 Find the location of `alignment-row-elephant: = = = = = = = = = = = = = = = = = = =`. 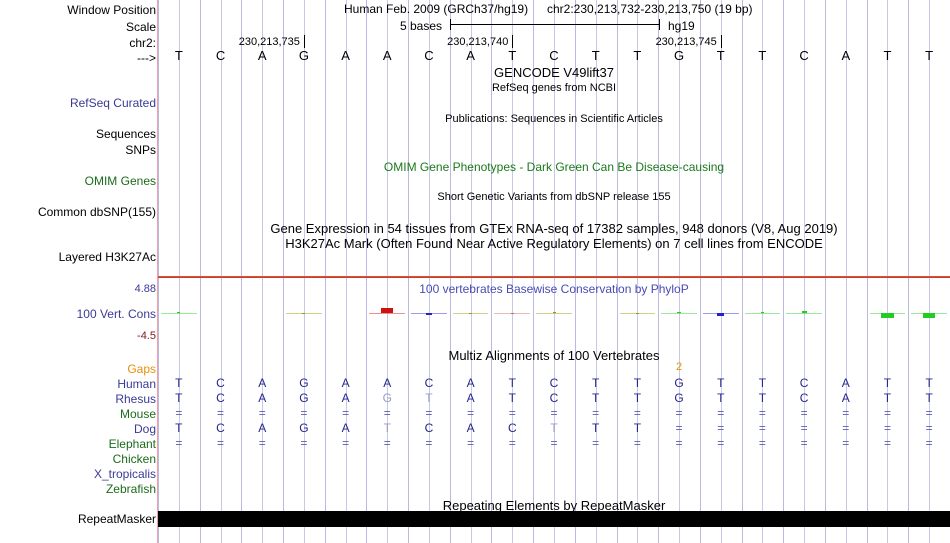

alignment-row-elephant: = = = = = = = = = = = = = = = = = = = is located at coordinates (554, 443).